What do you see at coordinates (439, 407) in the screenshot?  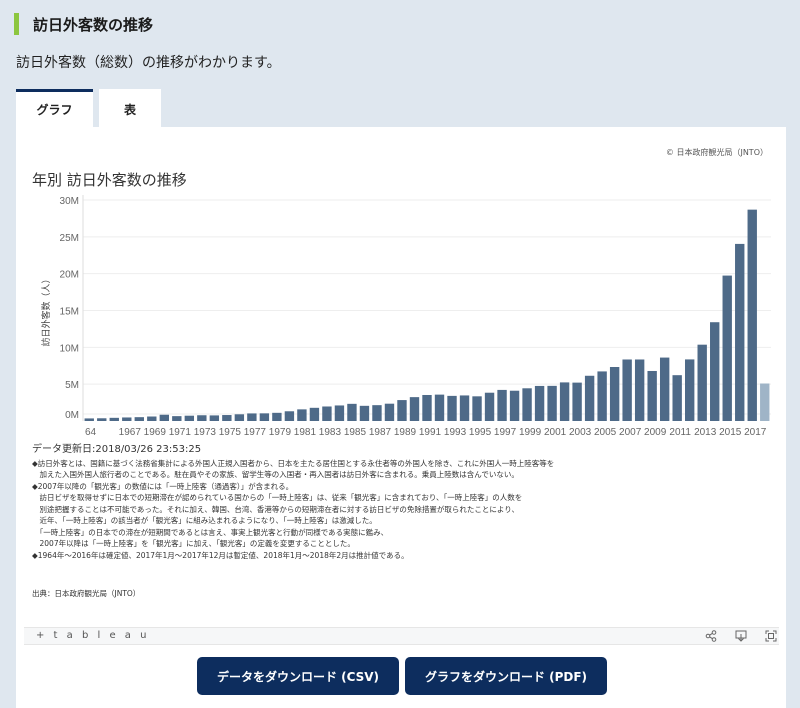 I see `bar-1992` at bounding box center [439, 407].